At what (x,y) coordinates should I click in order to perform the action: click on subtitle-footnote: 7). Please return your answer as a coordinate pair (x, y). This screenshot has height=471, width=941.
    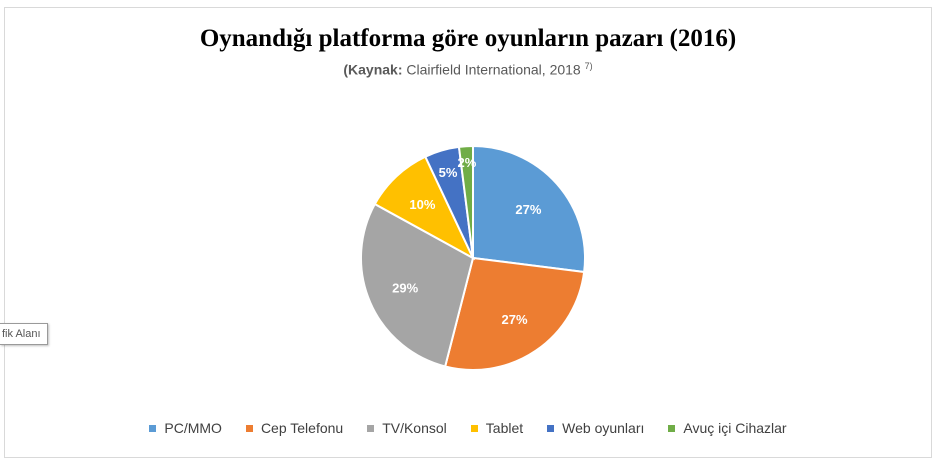
    Looking at the image, I should click on (588, 66).